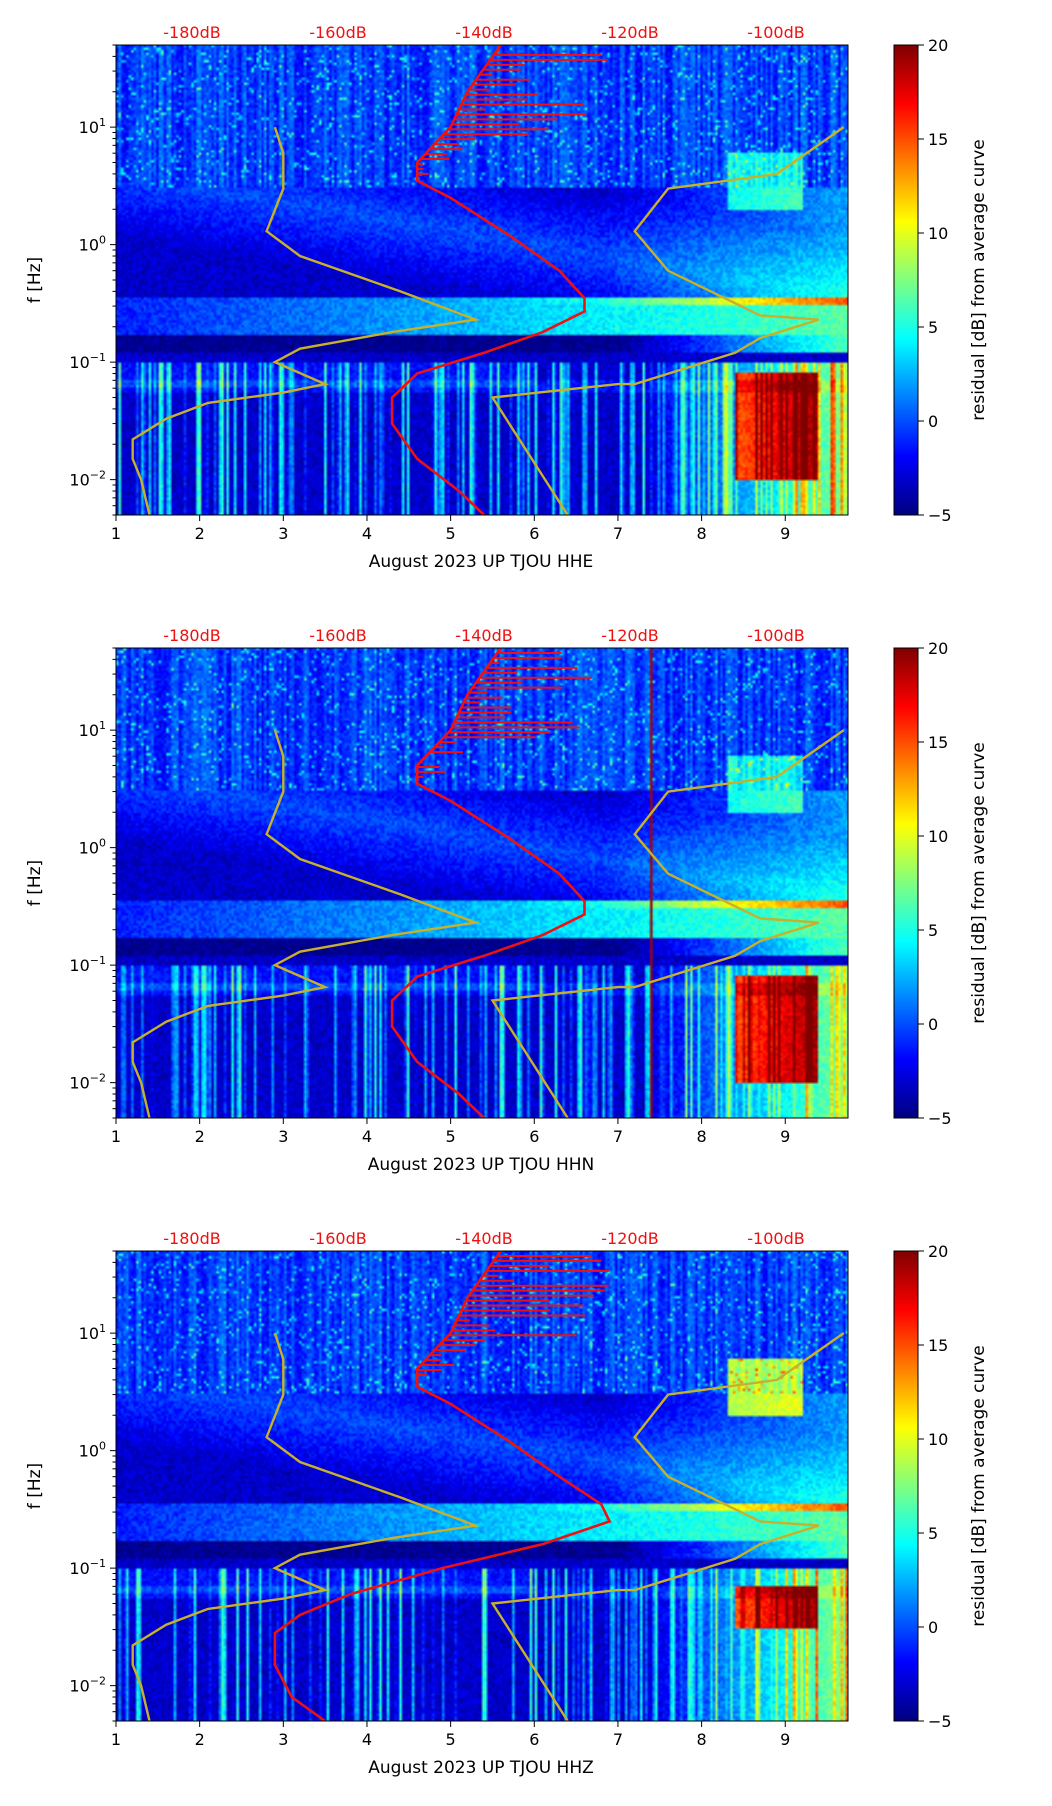 This screenshot has width=1052, height=1806. Describe the element at coordinates (367, 533) in the screenshot. I see `x-tick-label: 4` at that location.